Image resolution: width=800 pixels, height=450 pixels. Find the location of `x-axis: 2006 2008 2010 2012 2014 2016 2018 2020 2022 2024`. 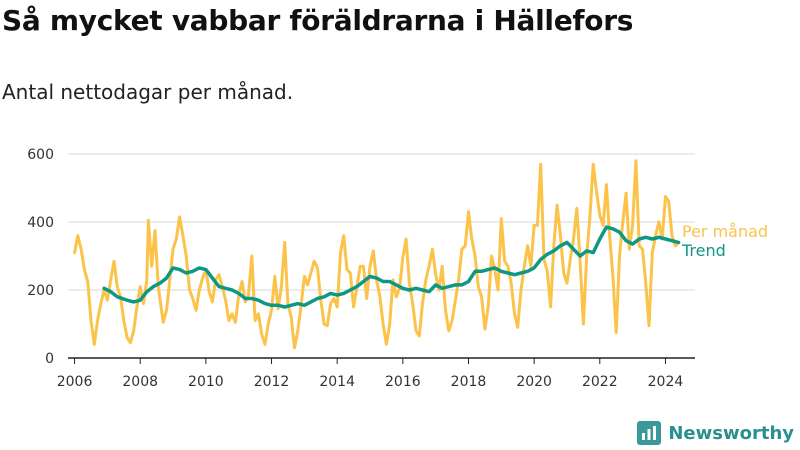

x-axis: 2006 2008 2010 2012 2014 2016 2018 2020 2022 2024 is located at coordinates (376, 373).